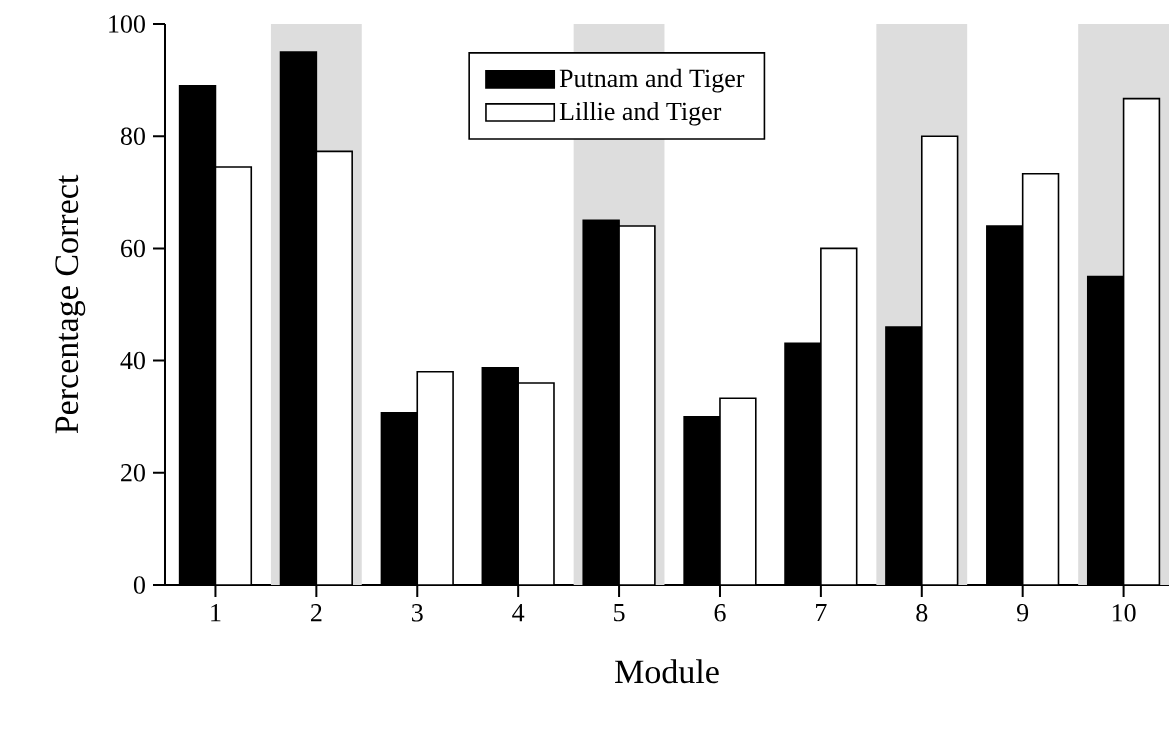 The width and height of the screenshot is (1175, 730). I want to click on y-tick-label: 100, so click(127, 24).